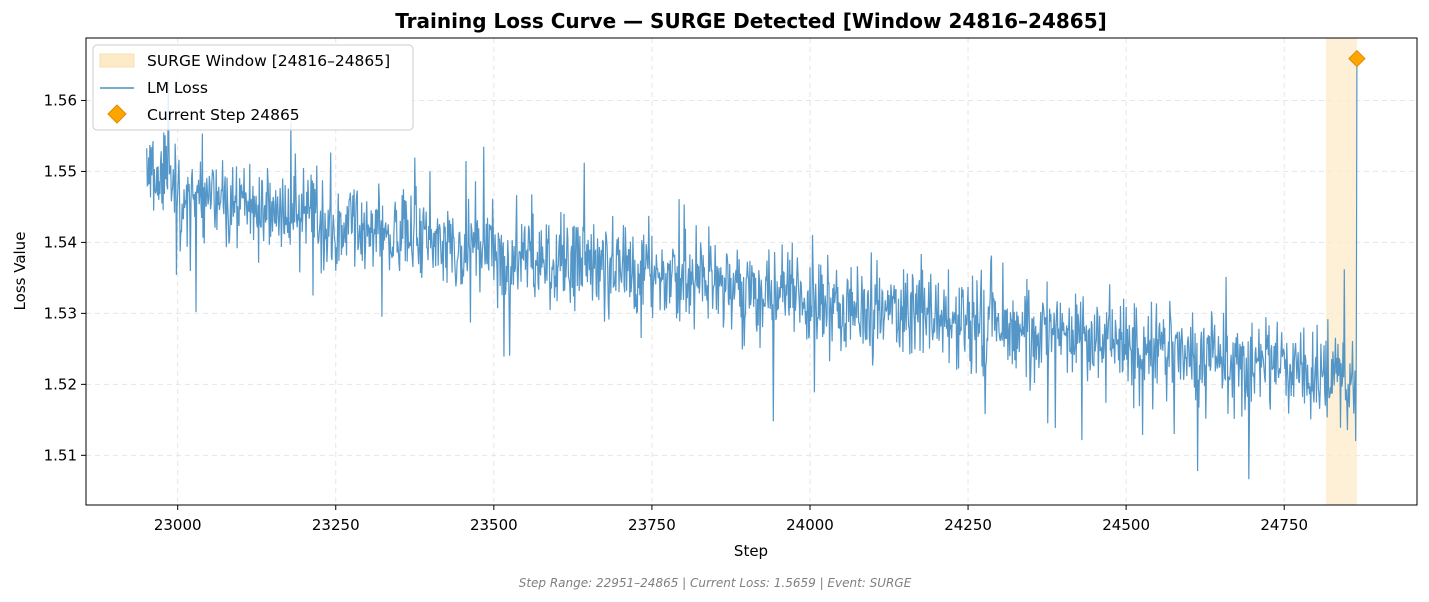  Describe the element at coordinates (731, 519) in the screenshot. I see `x-axis: 23000 23250 23500 23750 24000 24250 24500 24750` at that location.